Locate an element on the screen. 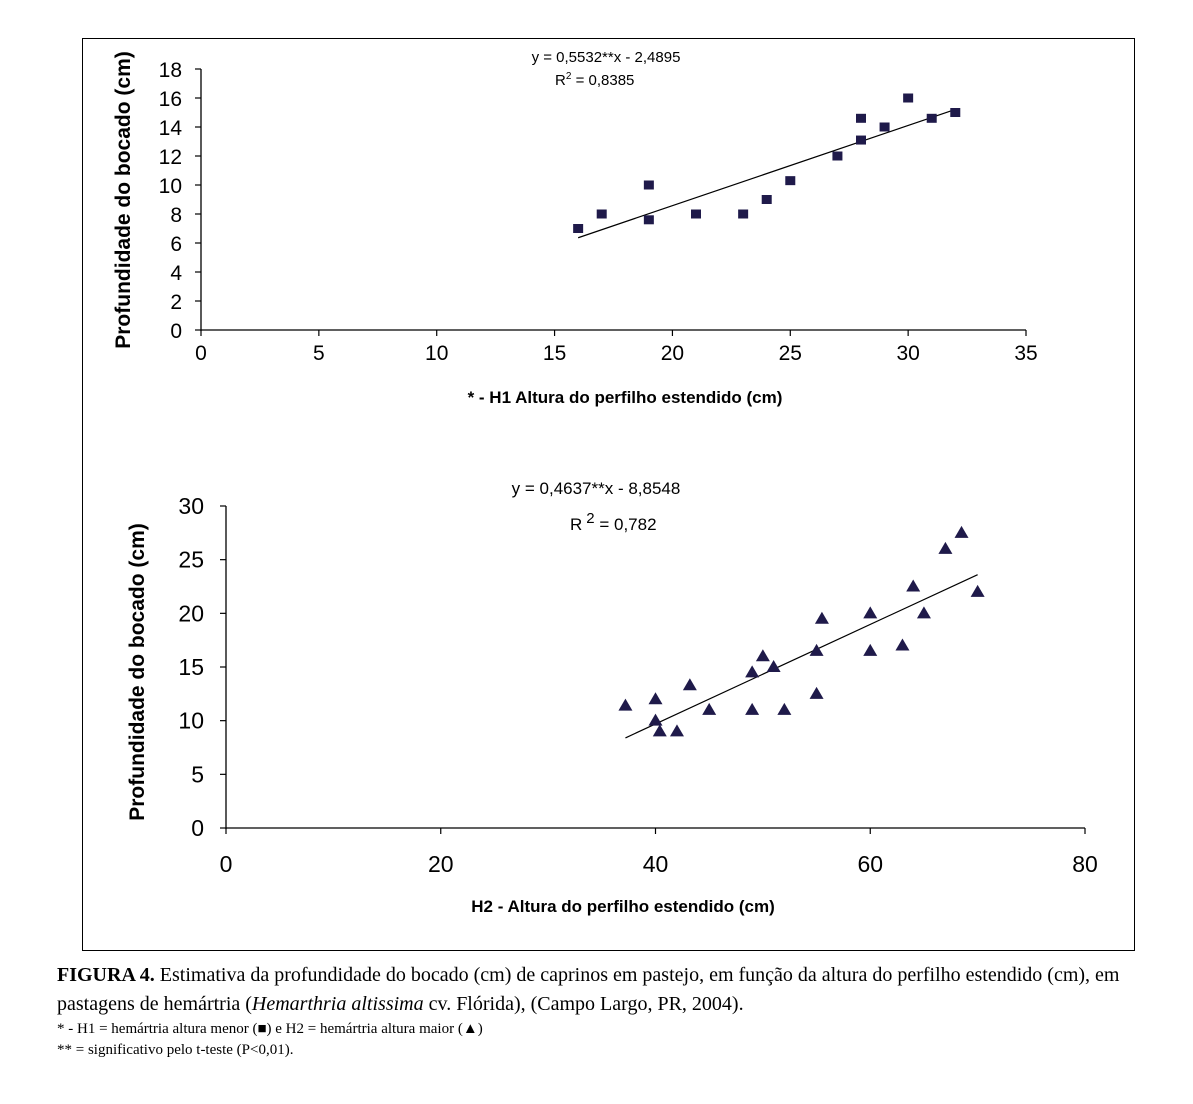 The image size is (1193, 1104). h1-y-tick-label: 4 is located at coordinates (176, 273).